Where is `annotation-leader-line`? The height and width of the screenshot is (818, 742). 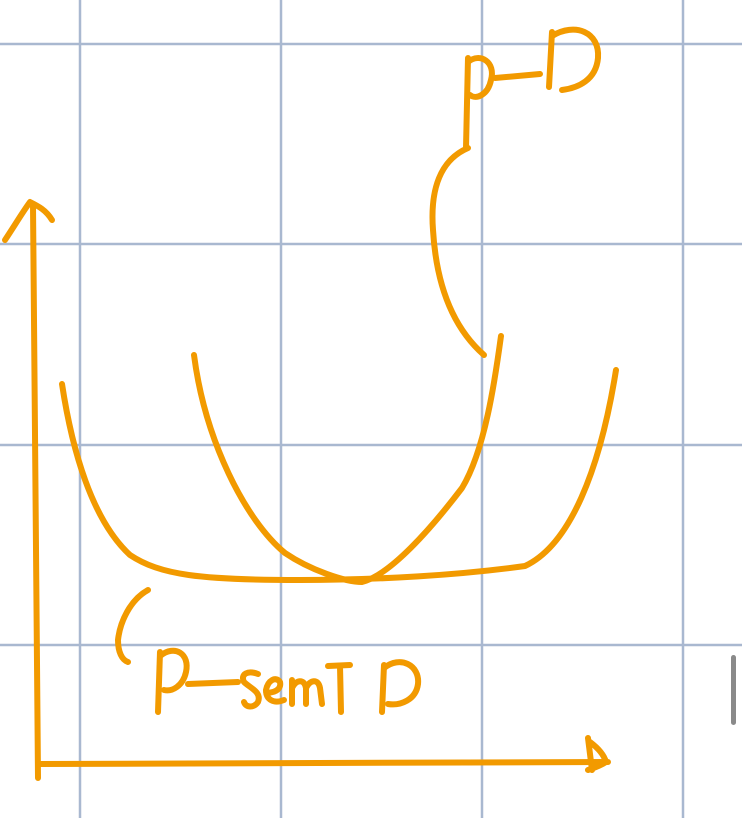 annotation-leader-line is located at coordinates (458, 251).